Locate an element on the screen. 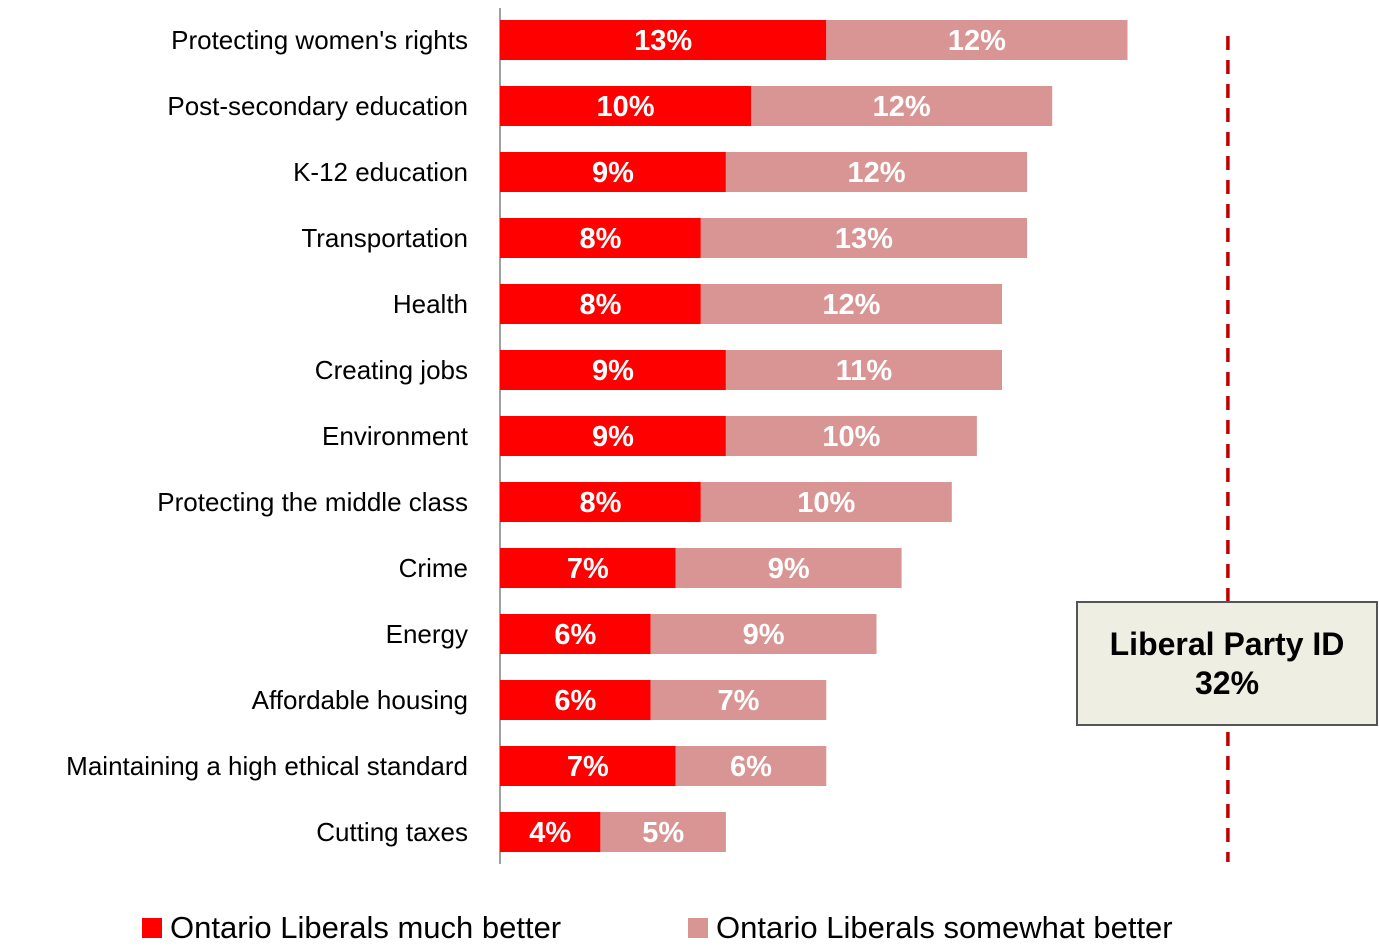 The width and height of the screenshot is (1379, 948). category-label: Affordable housing is located at coordinates (360, 700).